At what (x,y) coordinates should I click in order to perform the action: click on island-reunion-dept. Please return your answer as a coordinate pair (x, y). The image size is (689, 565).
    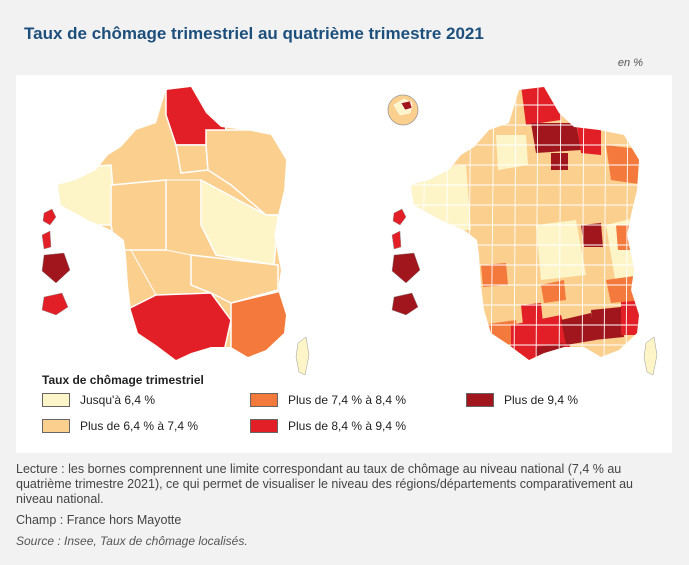
    Looking at the image, I should click on (405, 304).